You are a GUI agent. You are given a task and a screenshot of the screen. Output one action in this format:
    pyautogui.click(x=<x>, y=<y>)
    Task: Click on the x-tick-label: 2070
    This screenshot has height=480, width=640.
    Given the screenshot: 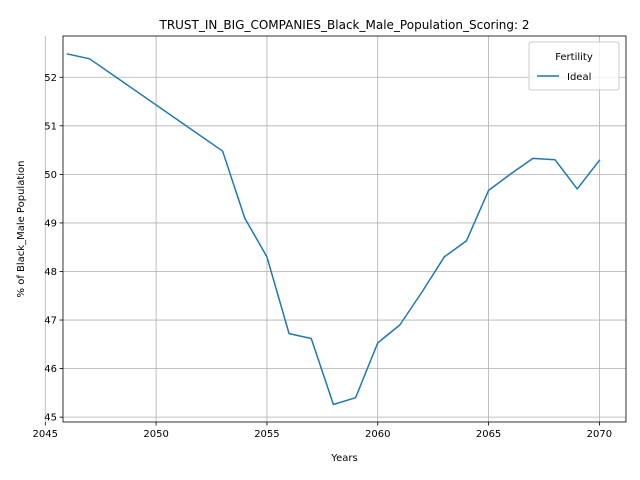 What is the action you would take?
    pyautogui.click(x=599, y=434)
    